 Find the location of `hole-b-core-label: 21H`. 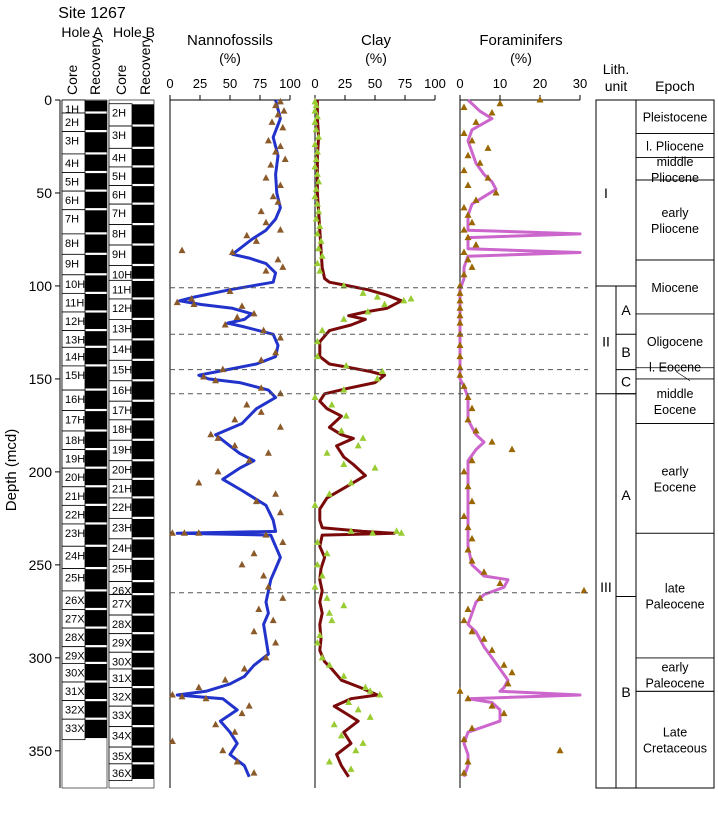

hole-b-core-label: 21H is located at coordinates (122, 489).